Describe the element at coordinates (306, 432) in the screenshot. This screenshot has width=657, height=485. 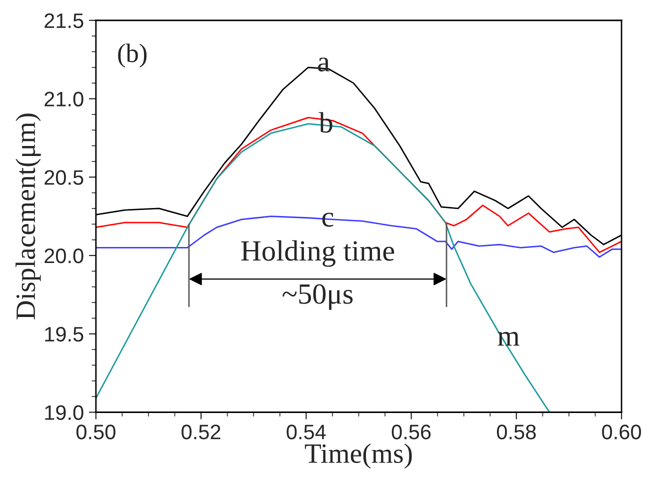
I see `x-tick-label: 0.54` at that location.